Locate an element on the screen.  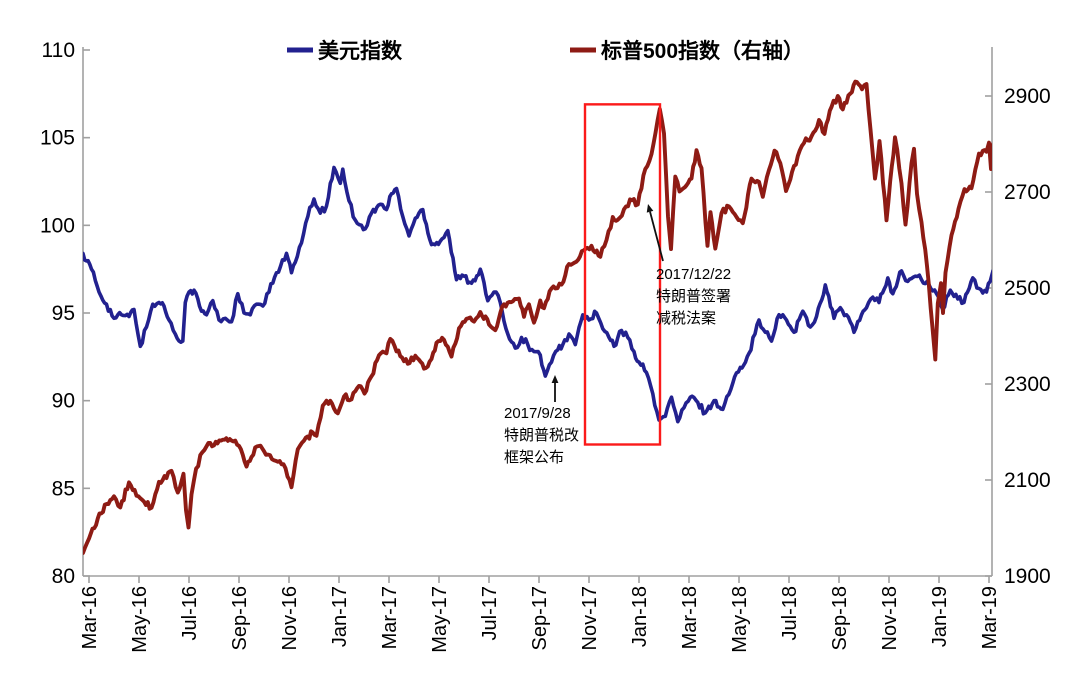
x-tick-label: Sep-16 is located at coordinates (240, 618).